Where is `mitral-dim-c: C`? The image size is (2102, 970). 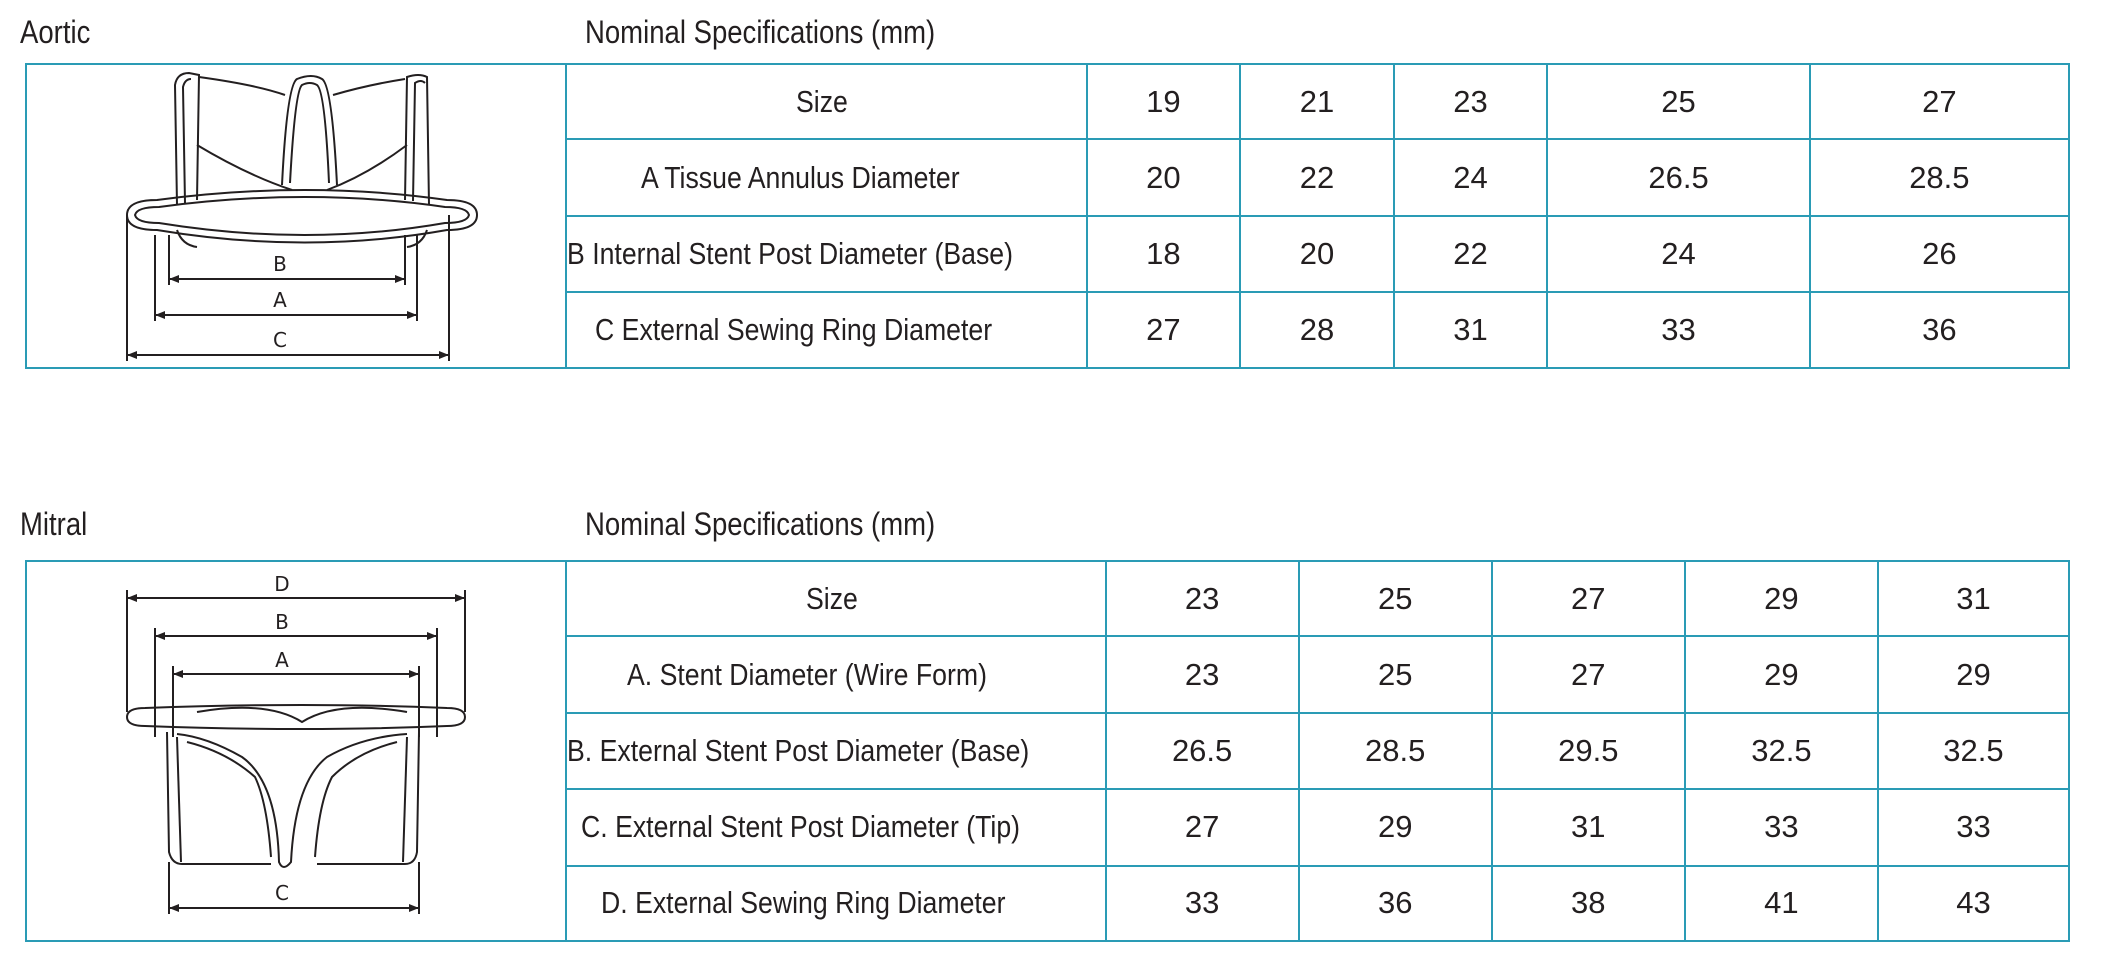
mitral-dim-c: C is located at coordinates (282, 893).